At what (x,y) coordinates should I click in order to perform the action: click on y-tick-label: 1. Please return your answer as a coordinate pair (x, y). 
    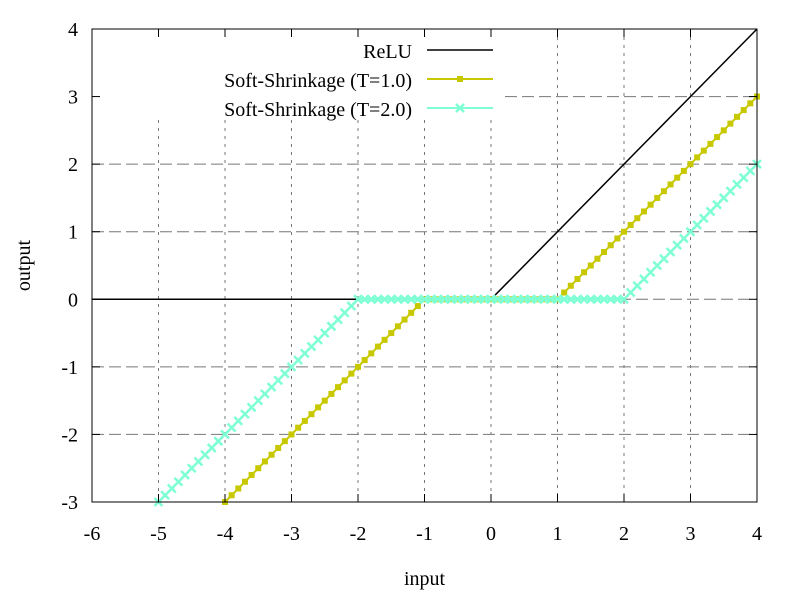
    Looking at the image, I should click on (73, 233).